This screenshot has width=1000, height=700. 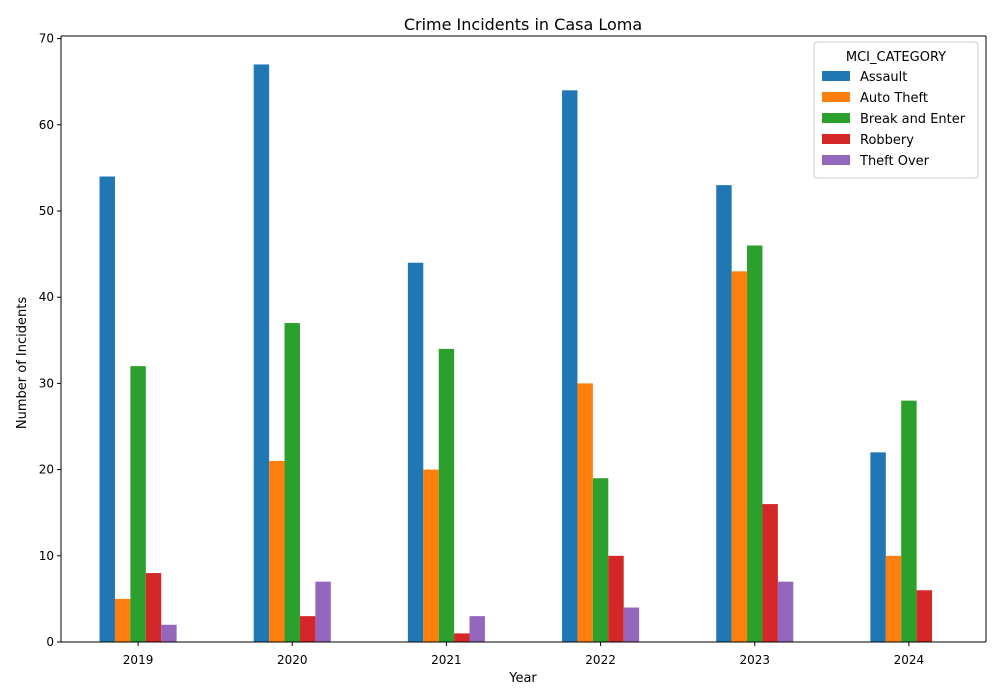 I want to click on bar-robbery-2024, so click(x=924, y=616).